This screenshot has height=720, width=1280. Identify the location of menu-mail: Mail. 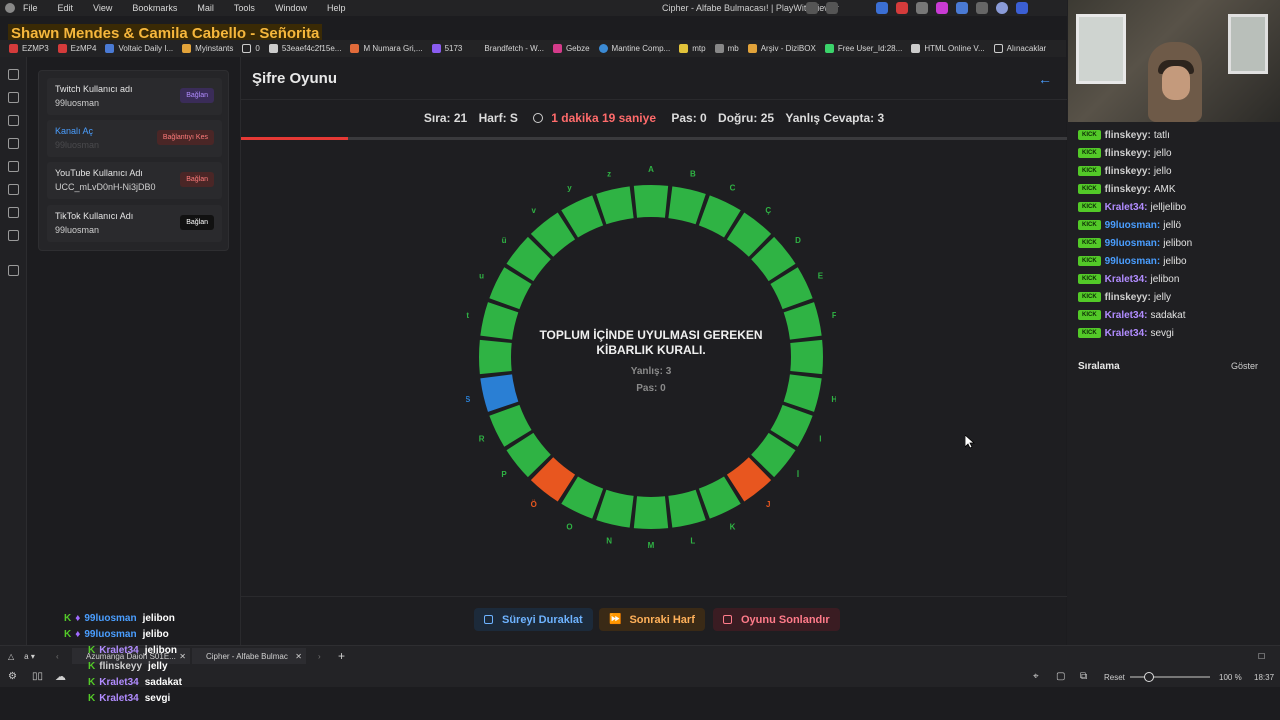
(205, 8).